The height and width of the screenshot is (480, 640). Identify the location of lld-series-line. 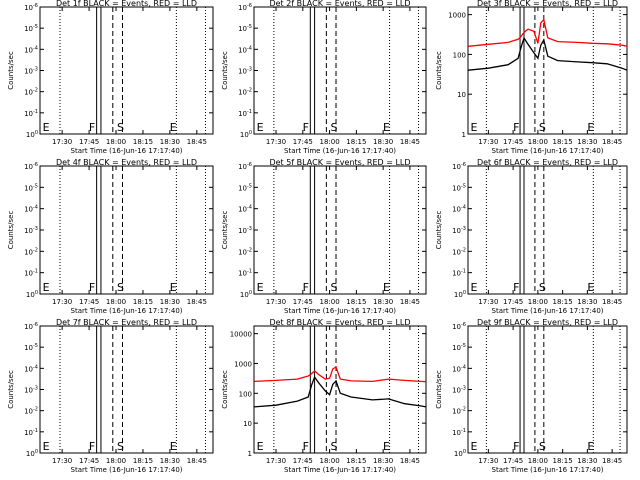
(340, 374).